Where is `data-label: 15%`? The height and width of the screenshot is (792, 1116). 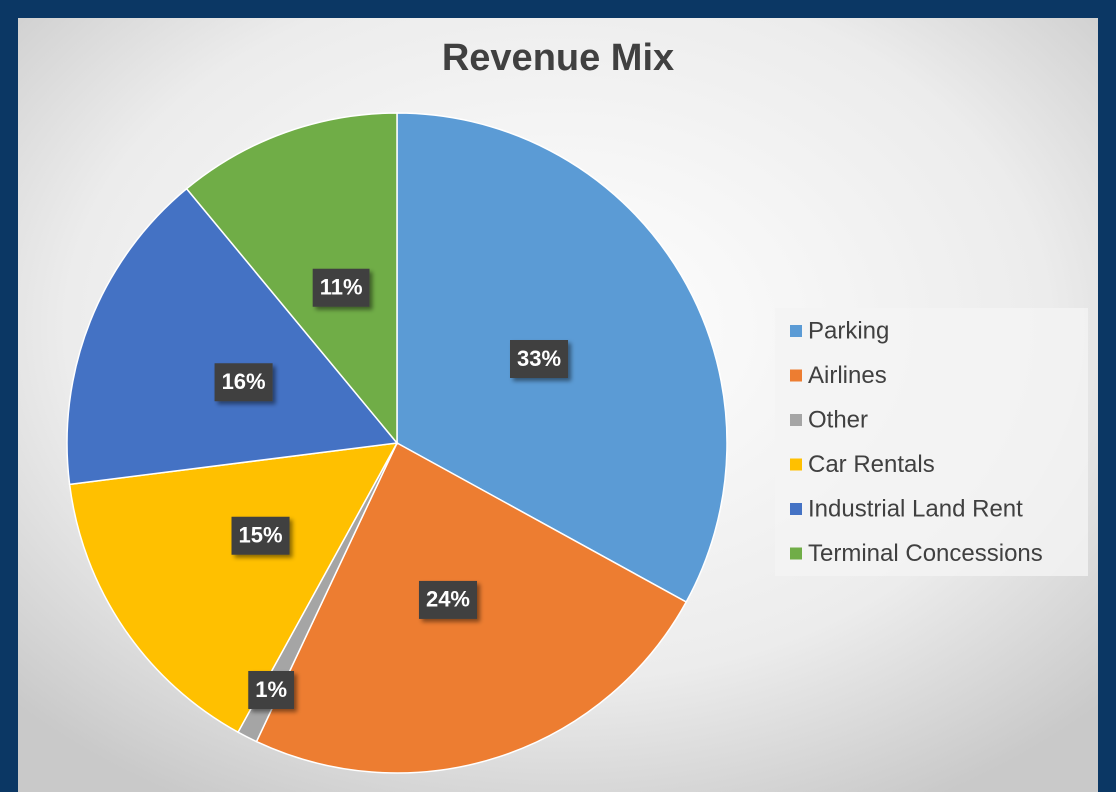
data-label: 15% is located at coordinates (260, 535).